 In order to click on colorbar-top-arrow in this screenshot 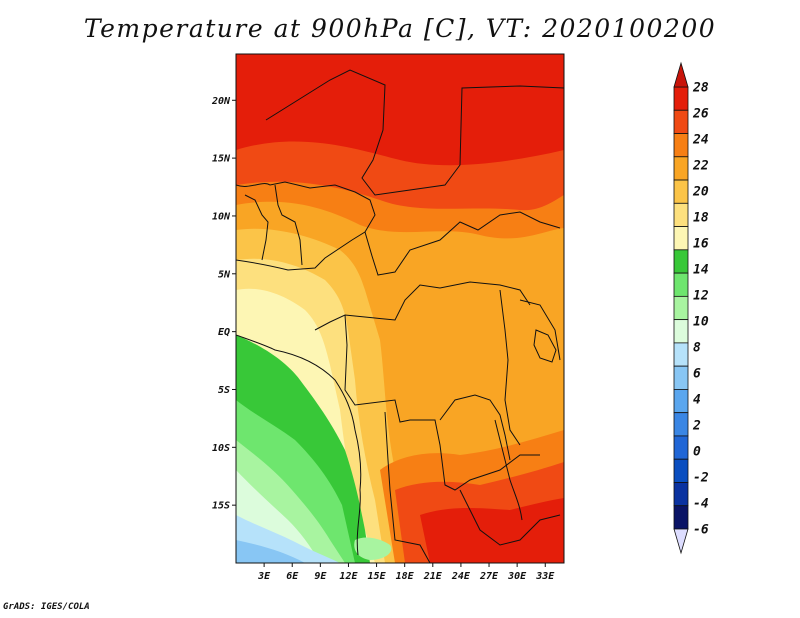, I will do `click(681, 74)`.